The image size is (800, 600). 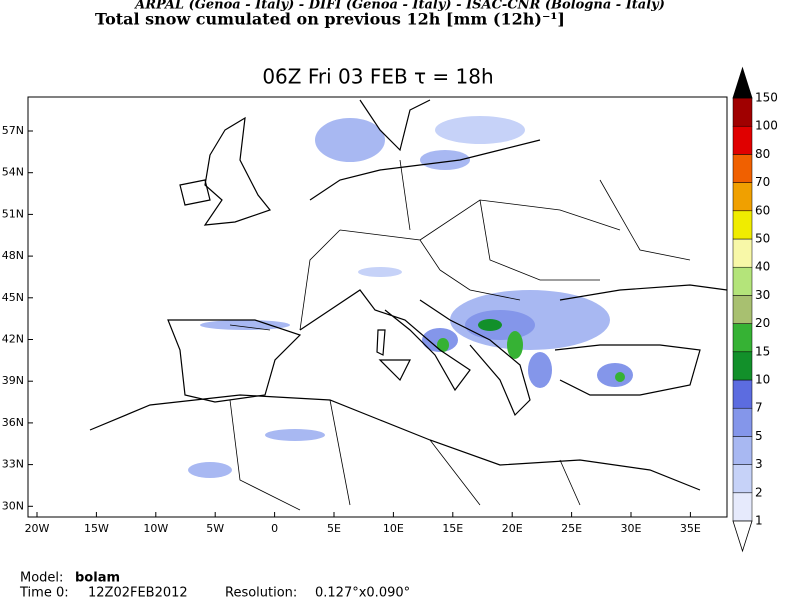 I want to click on colorbar-label: 1, so click(x=759, y=521).